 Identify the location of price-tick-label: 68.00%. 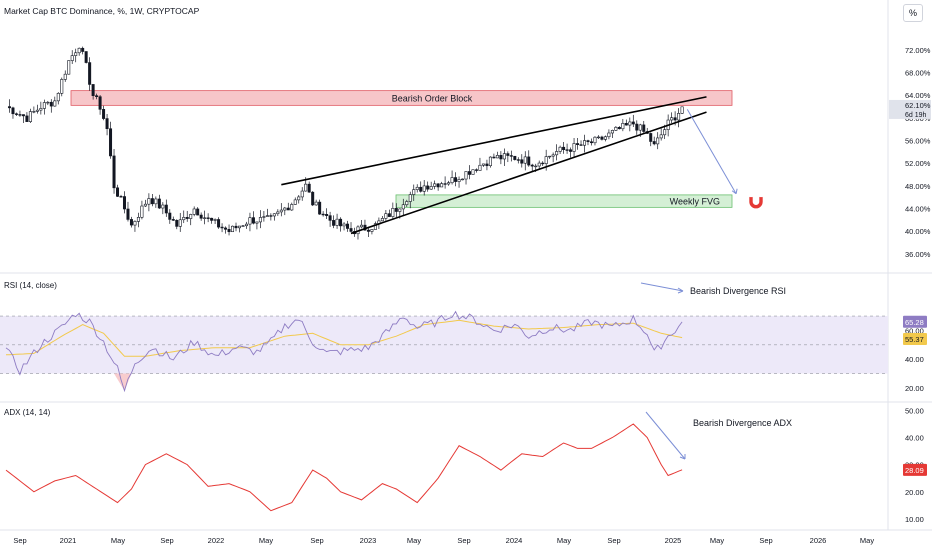
(918, 73).